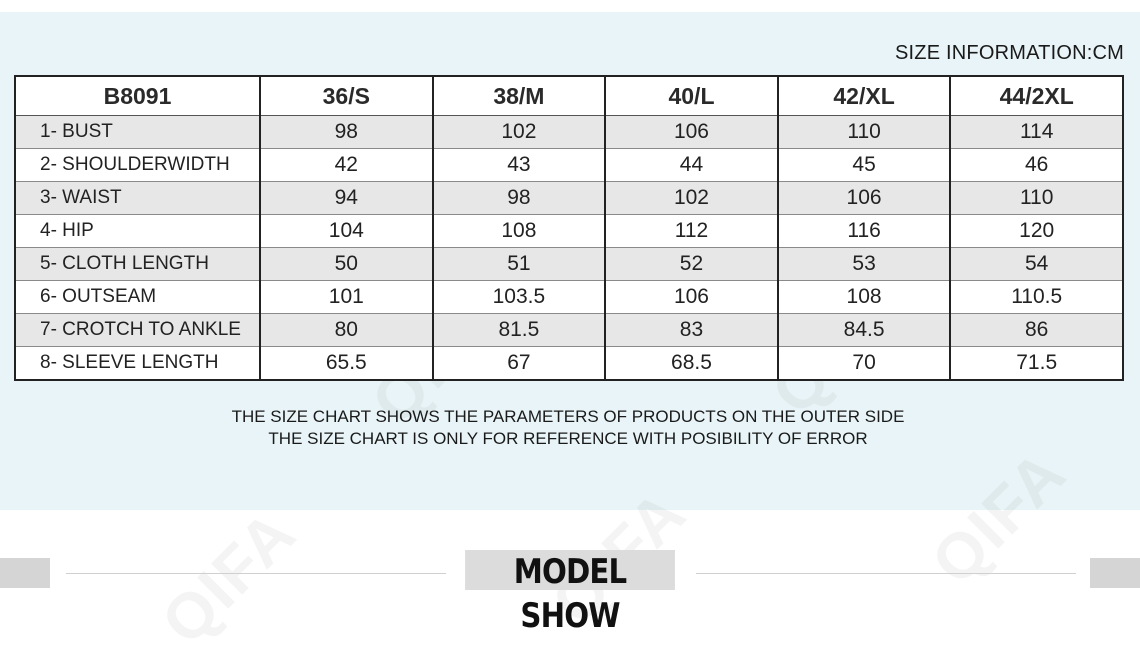  Describe the element at coordinates (137, 330) in the screenshot. I see `row-label: 7- CROTCH TO ANKLE` at that location.